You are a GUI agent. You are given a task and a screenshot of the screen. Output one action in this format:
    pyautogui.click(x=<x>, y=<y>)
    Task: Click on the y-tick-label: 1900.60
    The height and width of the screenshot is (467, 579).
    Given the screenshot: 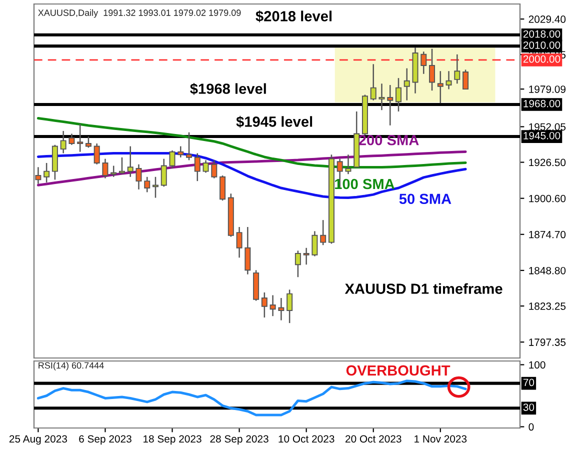 What is the action you would take?
    pyautogui.click(x=547, y=198)
    